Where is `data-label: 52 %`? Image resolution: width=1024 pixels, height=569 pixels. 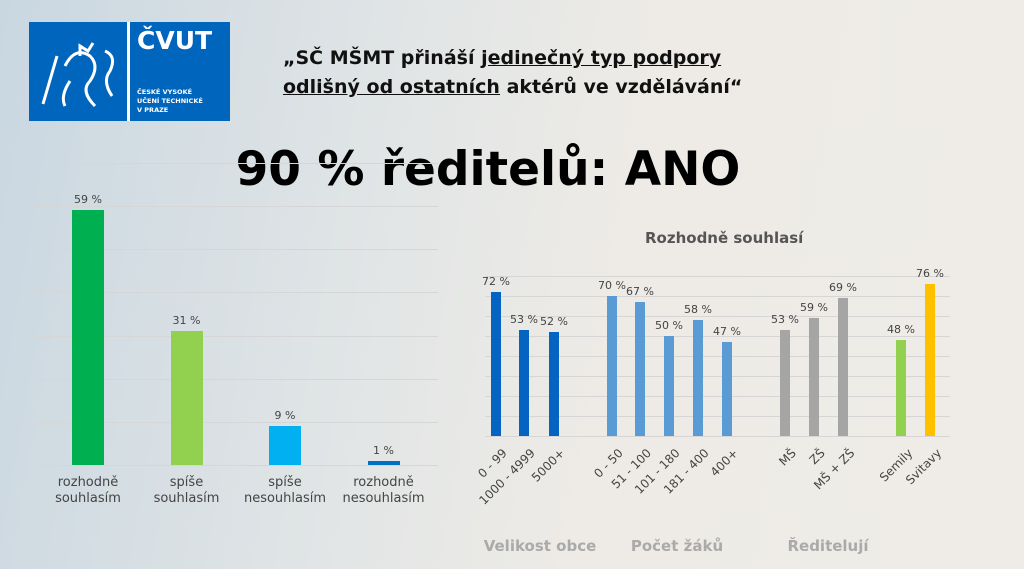 data-label: 52 % is located at coordinates (554, 321).